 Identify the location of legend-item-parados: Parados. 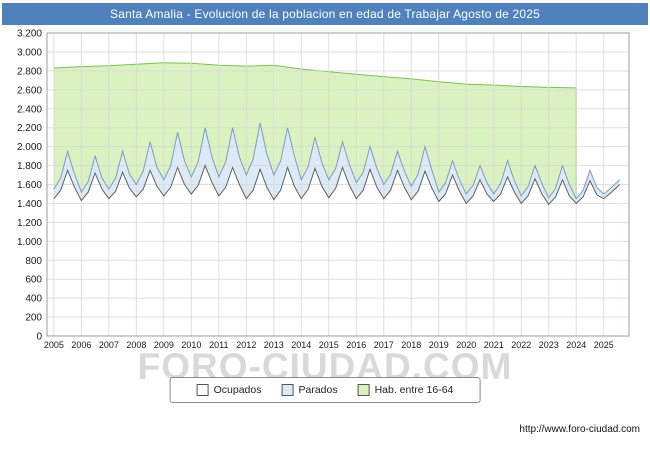
(309, 390).